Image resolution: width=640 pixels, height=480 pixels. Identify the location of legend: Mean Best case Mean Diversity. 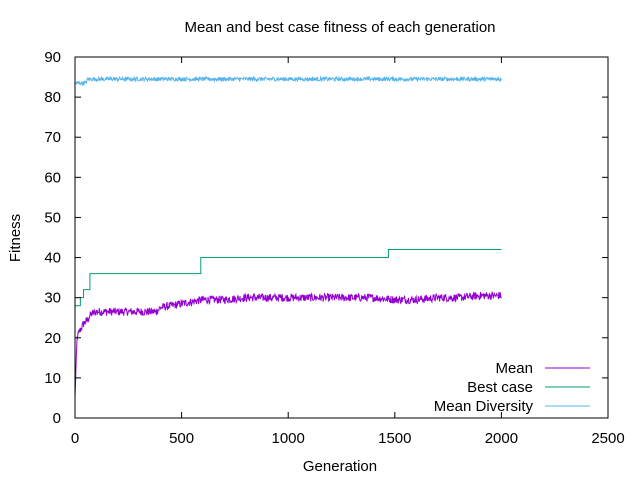
(512, 387).